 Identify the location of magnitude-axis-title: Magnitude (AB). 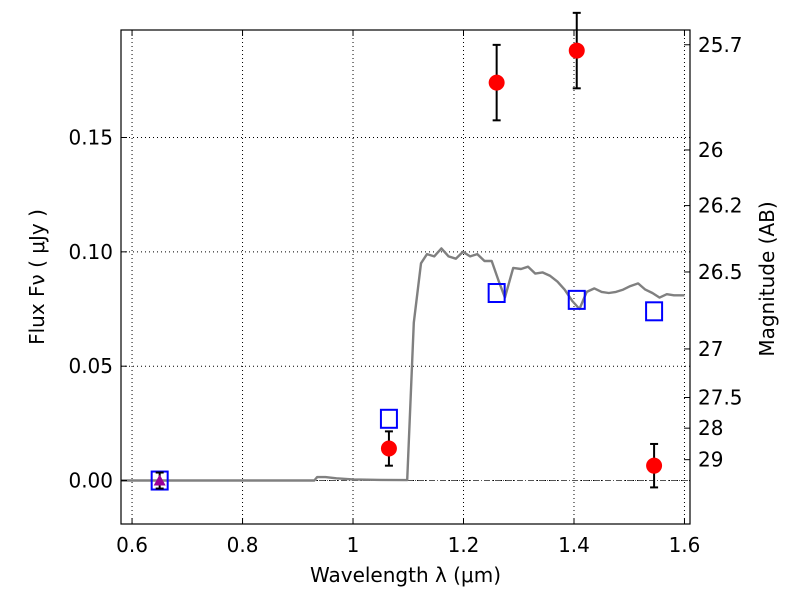
(767, 278).